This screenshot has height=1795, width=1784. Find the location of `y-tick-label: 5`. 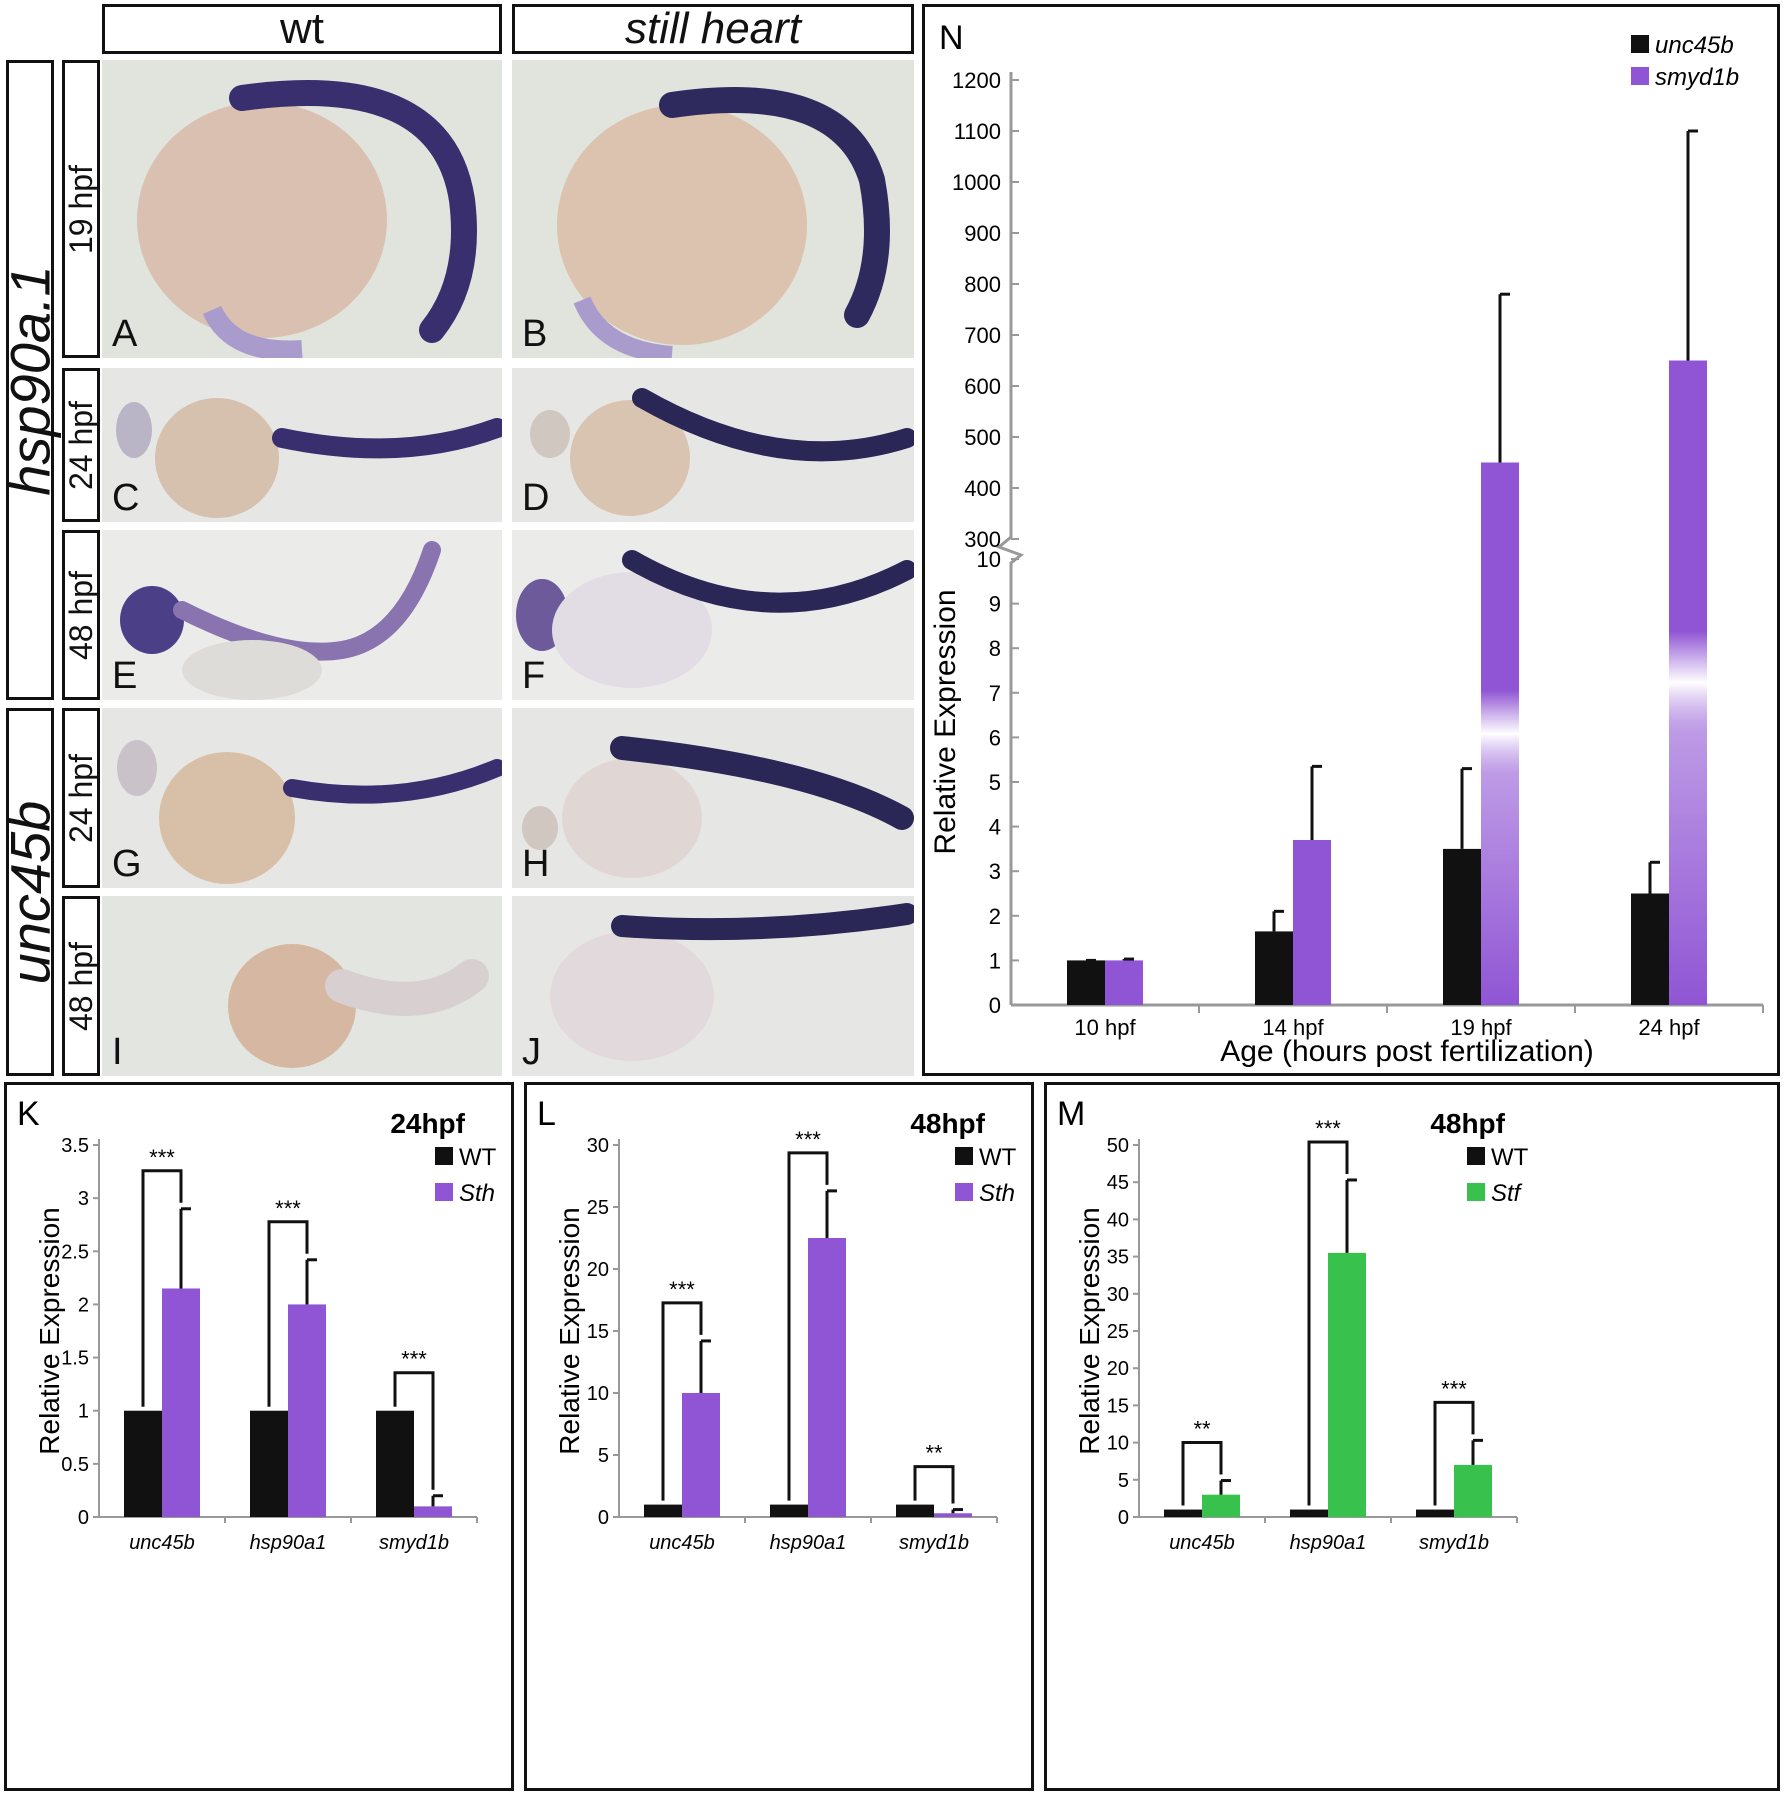

y-tick-label: 5 is located at coordinates (1123, 1481).